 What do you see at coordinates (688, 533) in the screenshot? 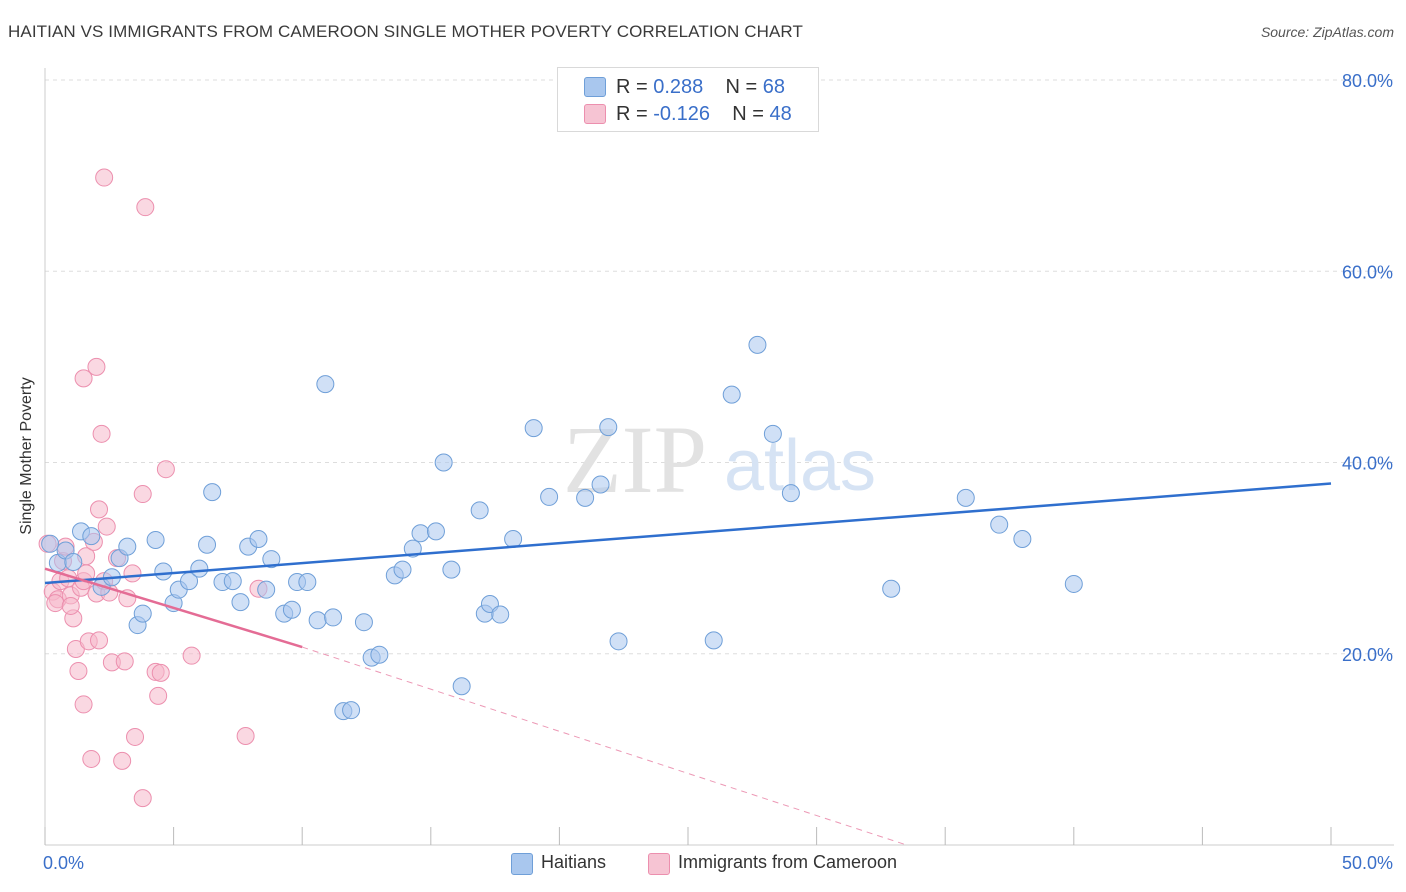
I see `haitians-trend-line` at bounding box center [688, 533].